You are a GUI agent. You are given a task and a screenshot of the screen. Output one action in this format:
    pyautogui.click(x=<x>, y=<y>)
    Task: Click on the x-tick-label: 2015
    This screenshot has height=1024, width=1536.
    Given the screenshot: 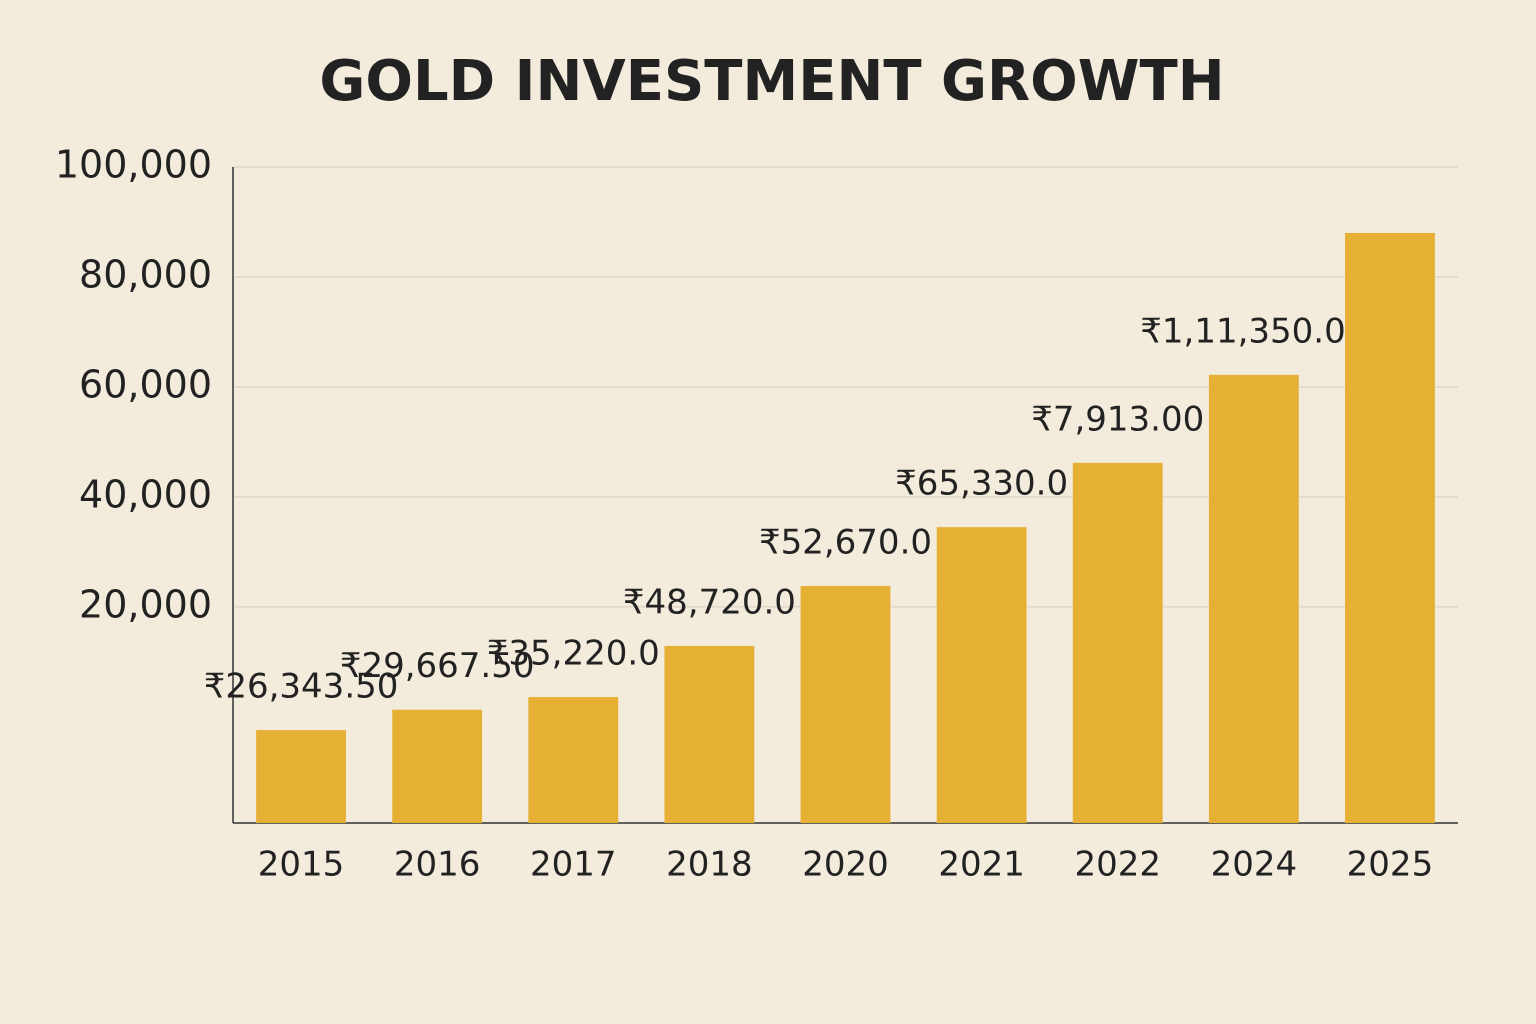 What is the action you would take?
    pyautogui.click(x=301, y=865)
    